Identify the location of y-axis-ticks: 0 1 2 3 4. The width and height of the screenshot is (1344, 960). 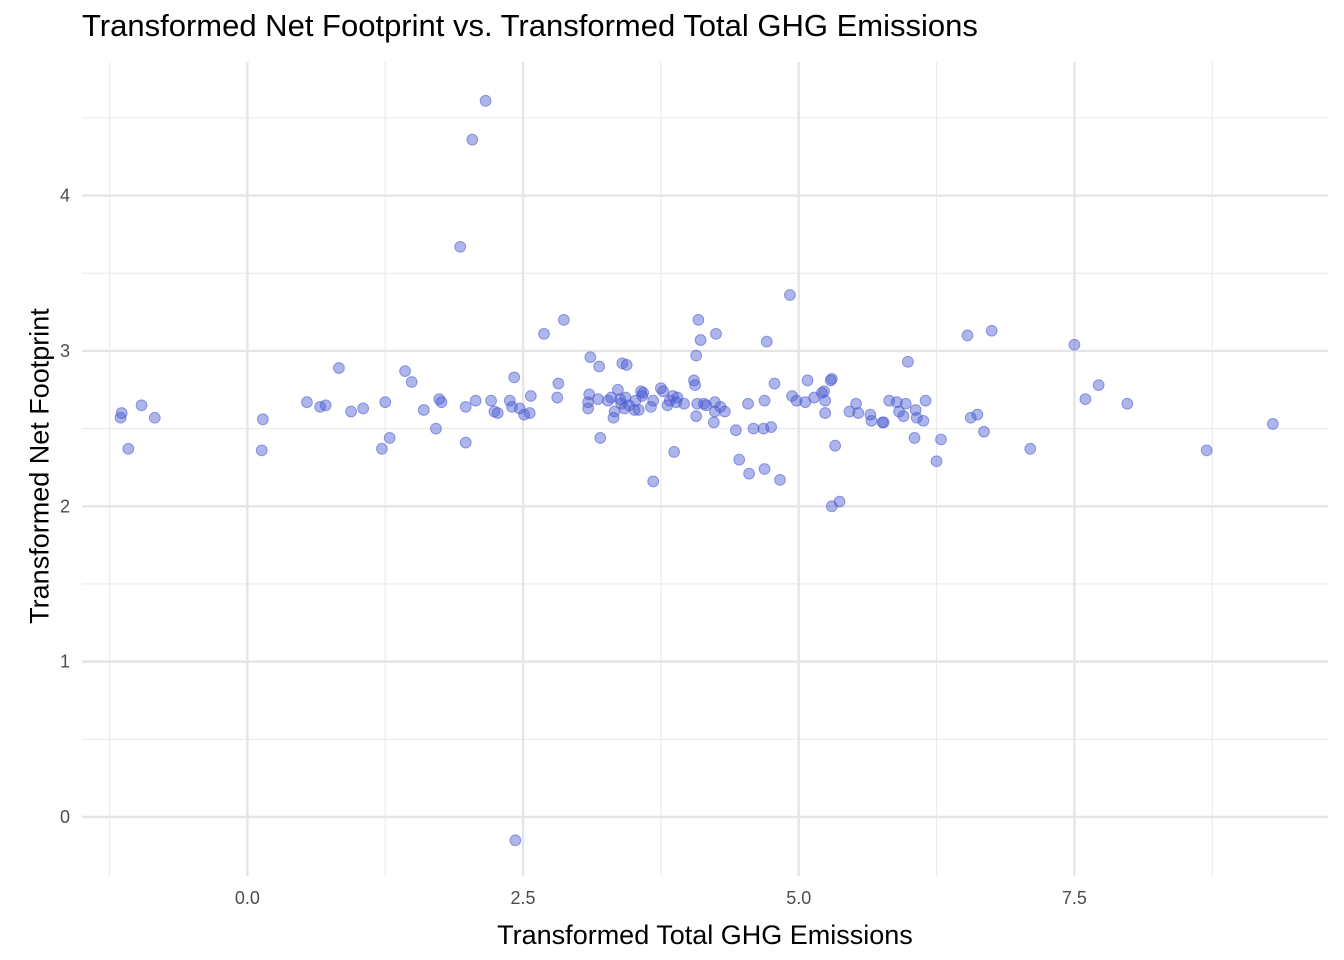
(65, 506).